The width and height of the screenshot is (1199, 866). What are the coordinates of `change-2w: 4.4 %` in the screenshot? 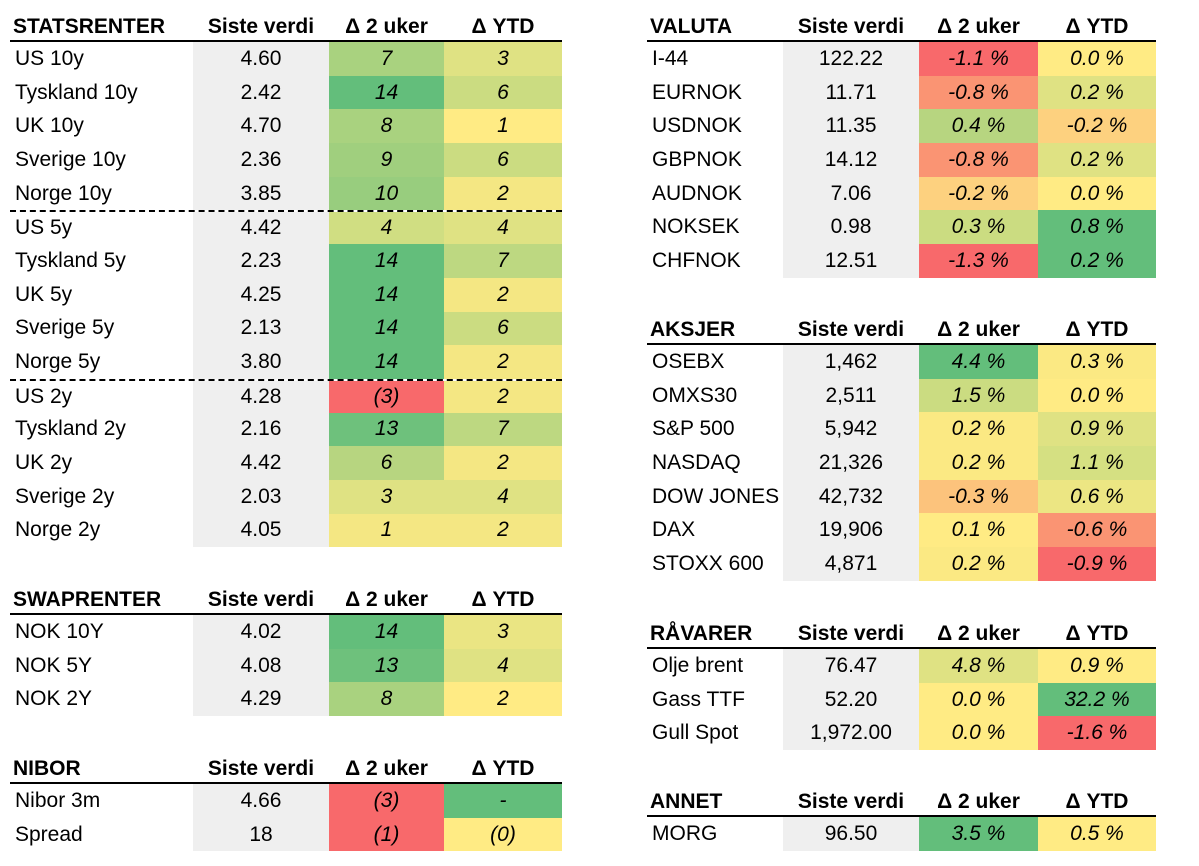 It's located at (978, 362).